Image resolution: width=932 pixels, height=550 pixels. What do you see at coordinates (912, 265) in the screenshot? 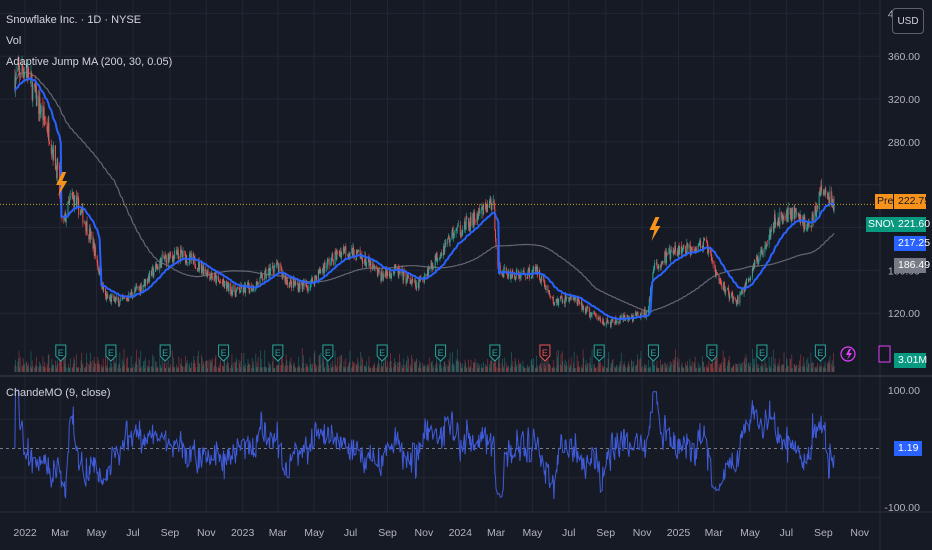
I see `long-ma-badge: 186.49` at bounding box center [912, 265].